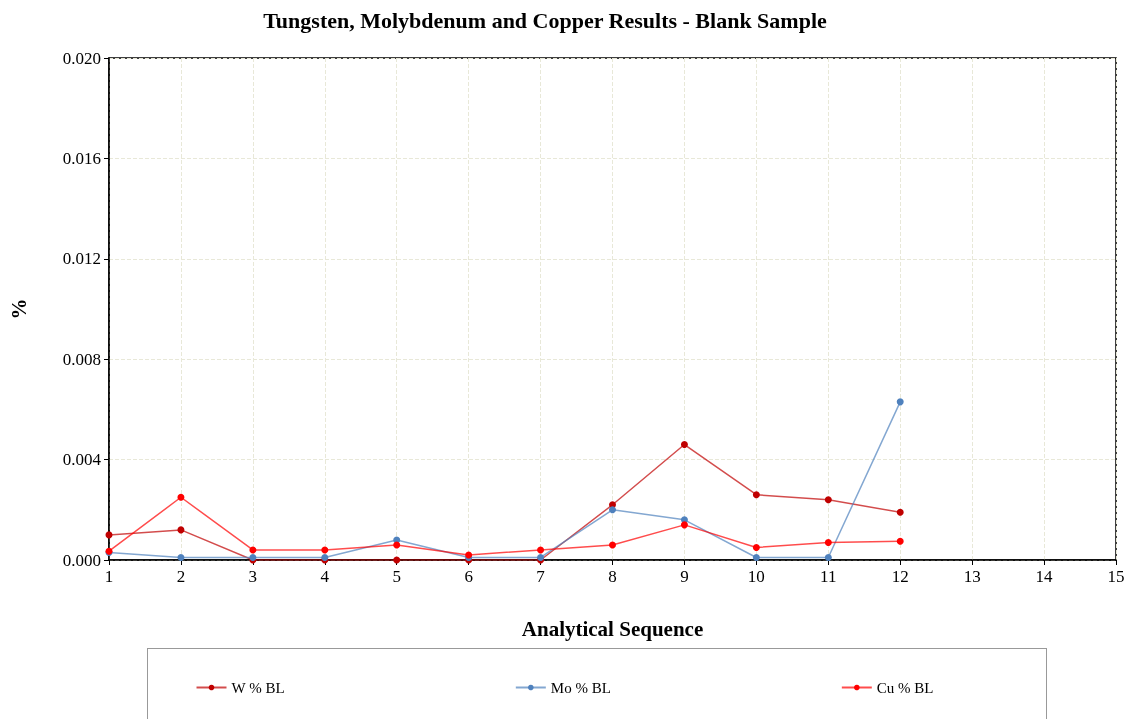 Image resolution: width=1129 pixels, height=719 pixels. I want to click on x-tick-label: 13, so click(972, 576).